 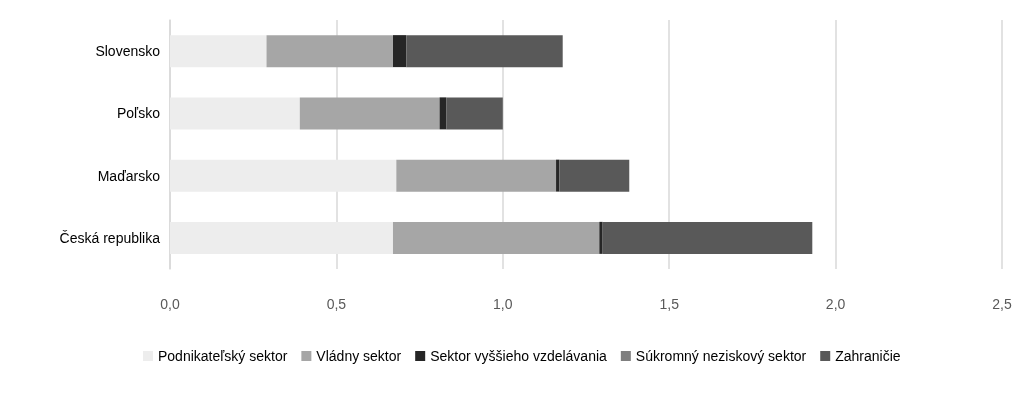 I want to click on x-tick-label: 2,0, so click(x=835, y=304).